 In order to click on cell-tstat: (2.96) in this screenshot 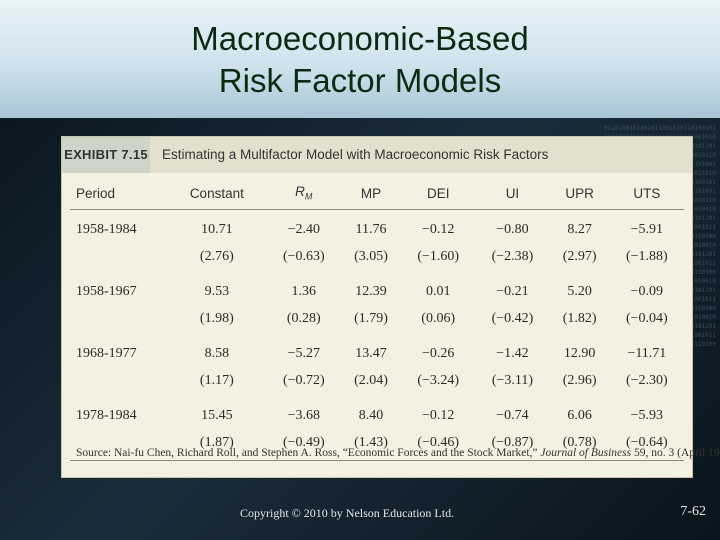, I will do `click(579, 380)`.